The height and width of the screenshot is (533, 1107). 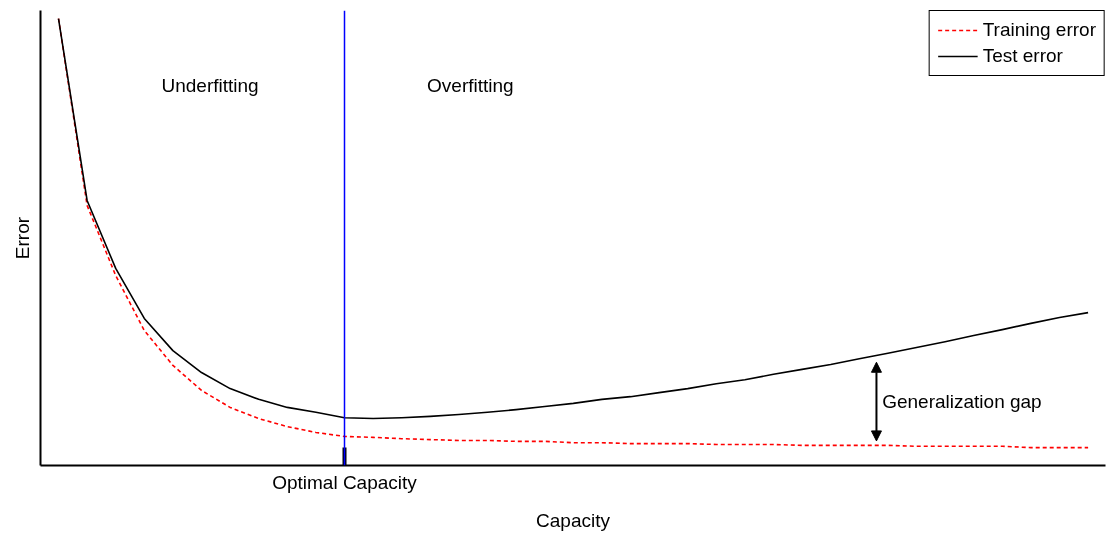 I want to click on x-axis-title: Capacity, so click(x=573, y=520).